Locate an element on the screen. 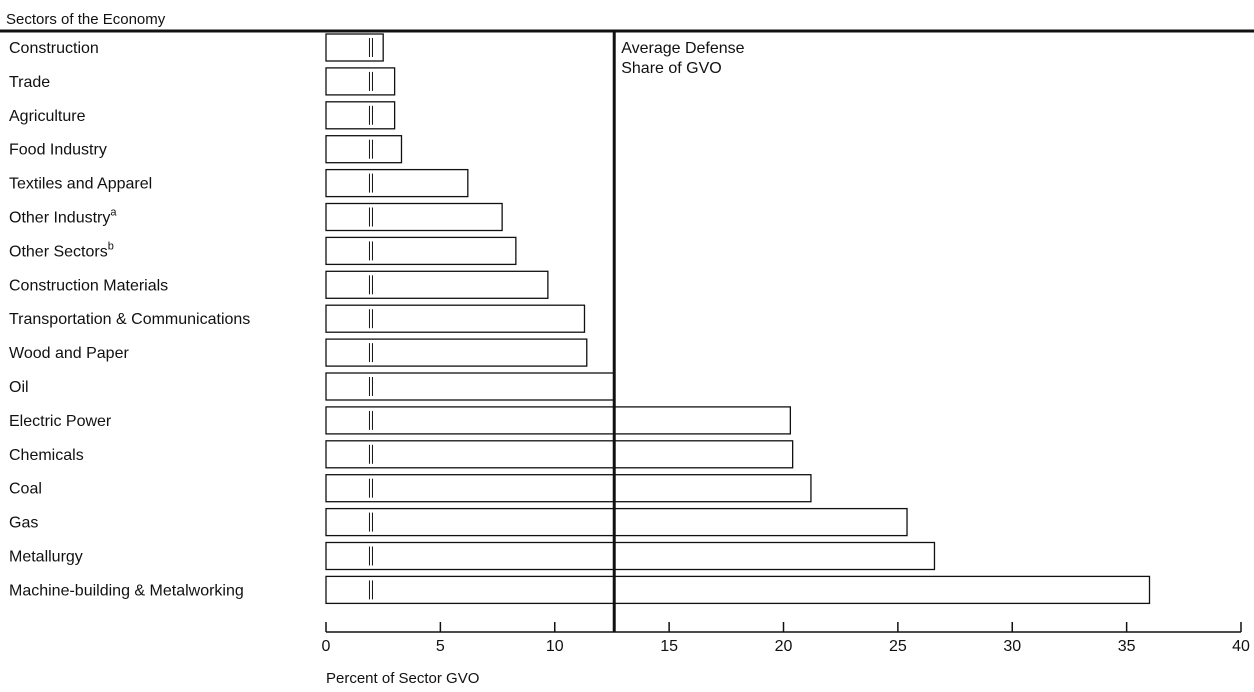 Image resolution: width=1254 pixels, height=692 pixels. category-label-4: Food Industry is located at coordinates (58, 150).